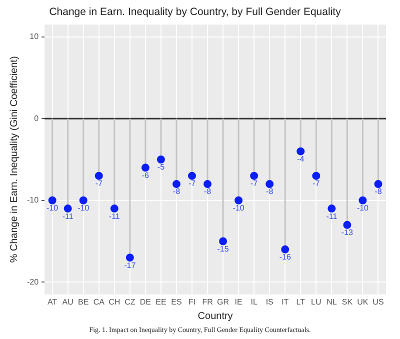 This screenshot has width=400, height=339. I want to click on x-tick-label: FR, so click(208, 301).